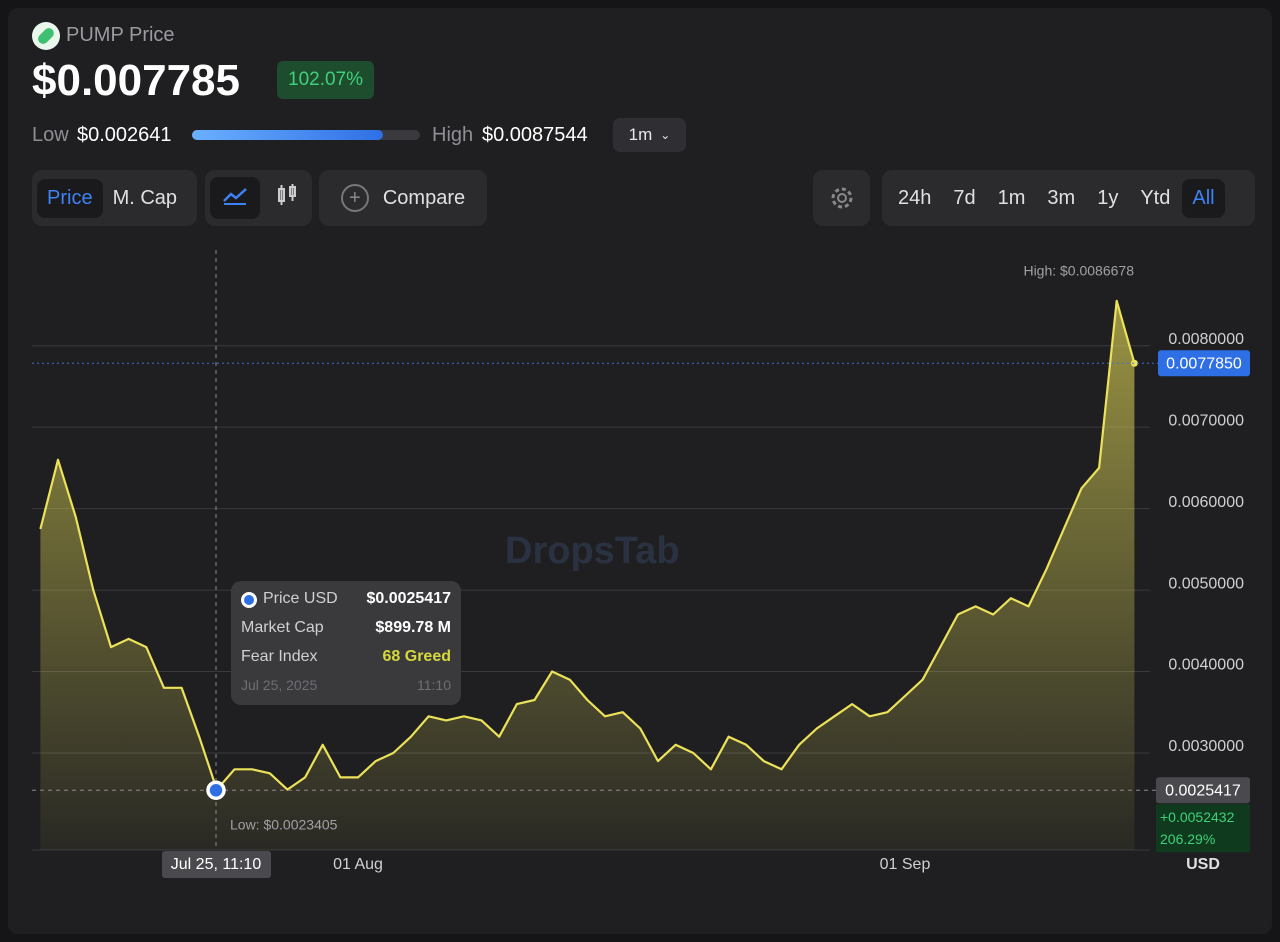  Describe the element at coordinates (46, 36) in the screenshot. I see `coin-icon` at that location.